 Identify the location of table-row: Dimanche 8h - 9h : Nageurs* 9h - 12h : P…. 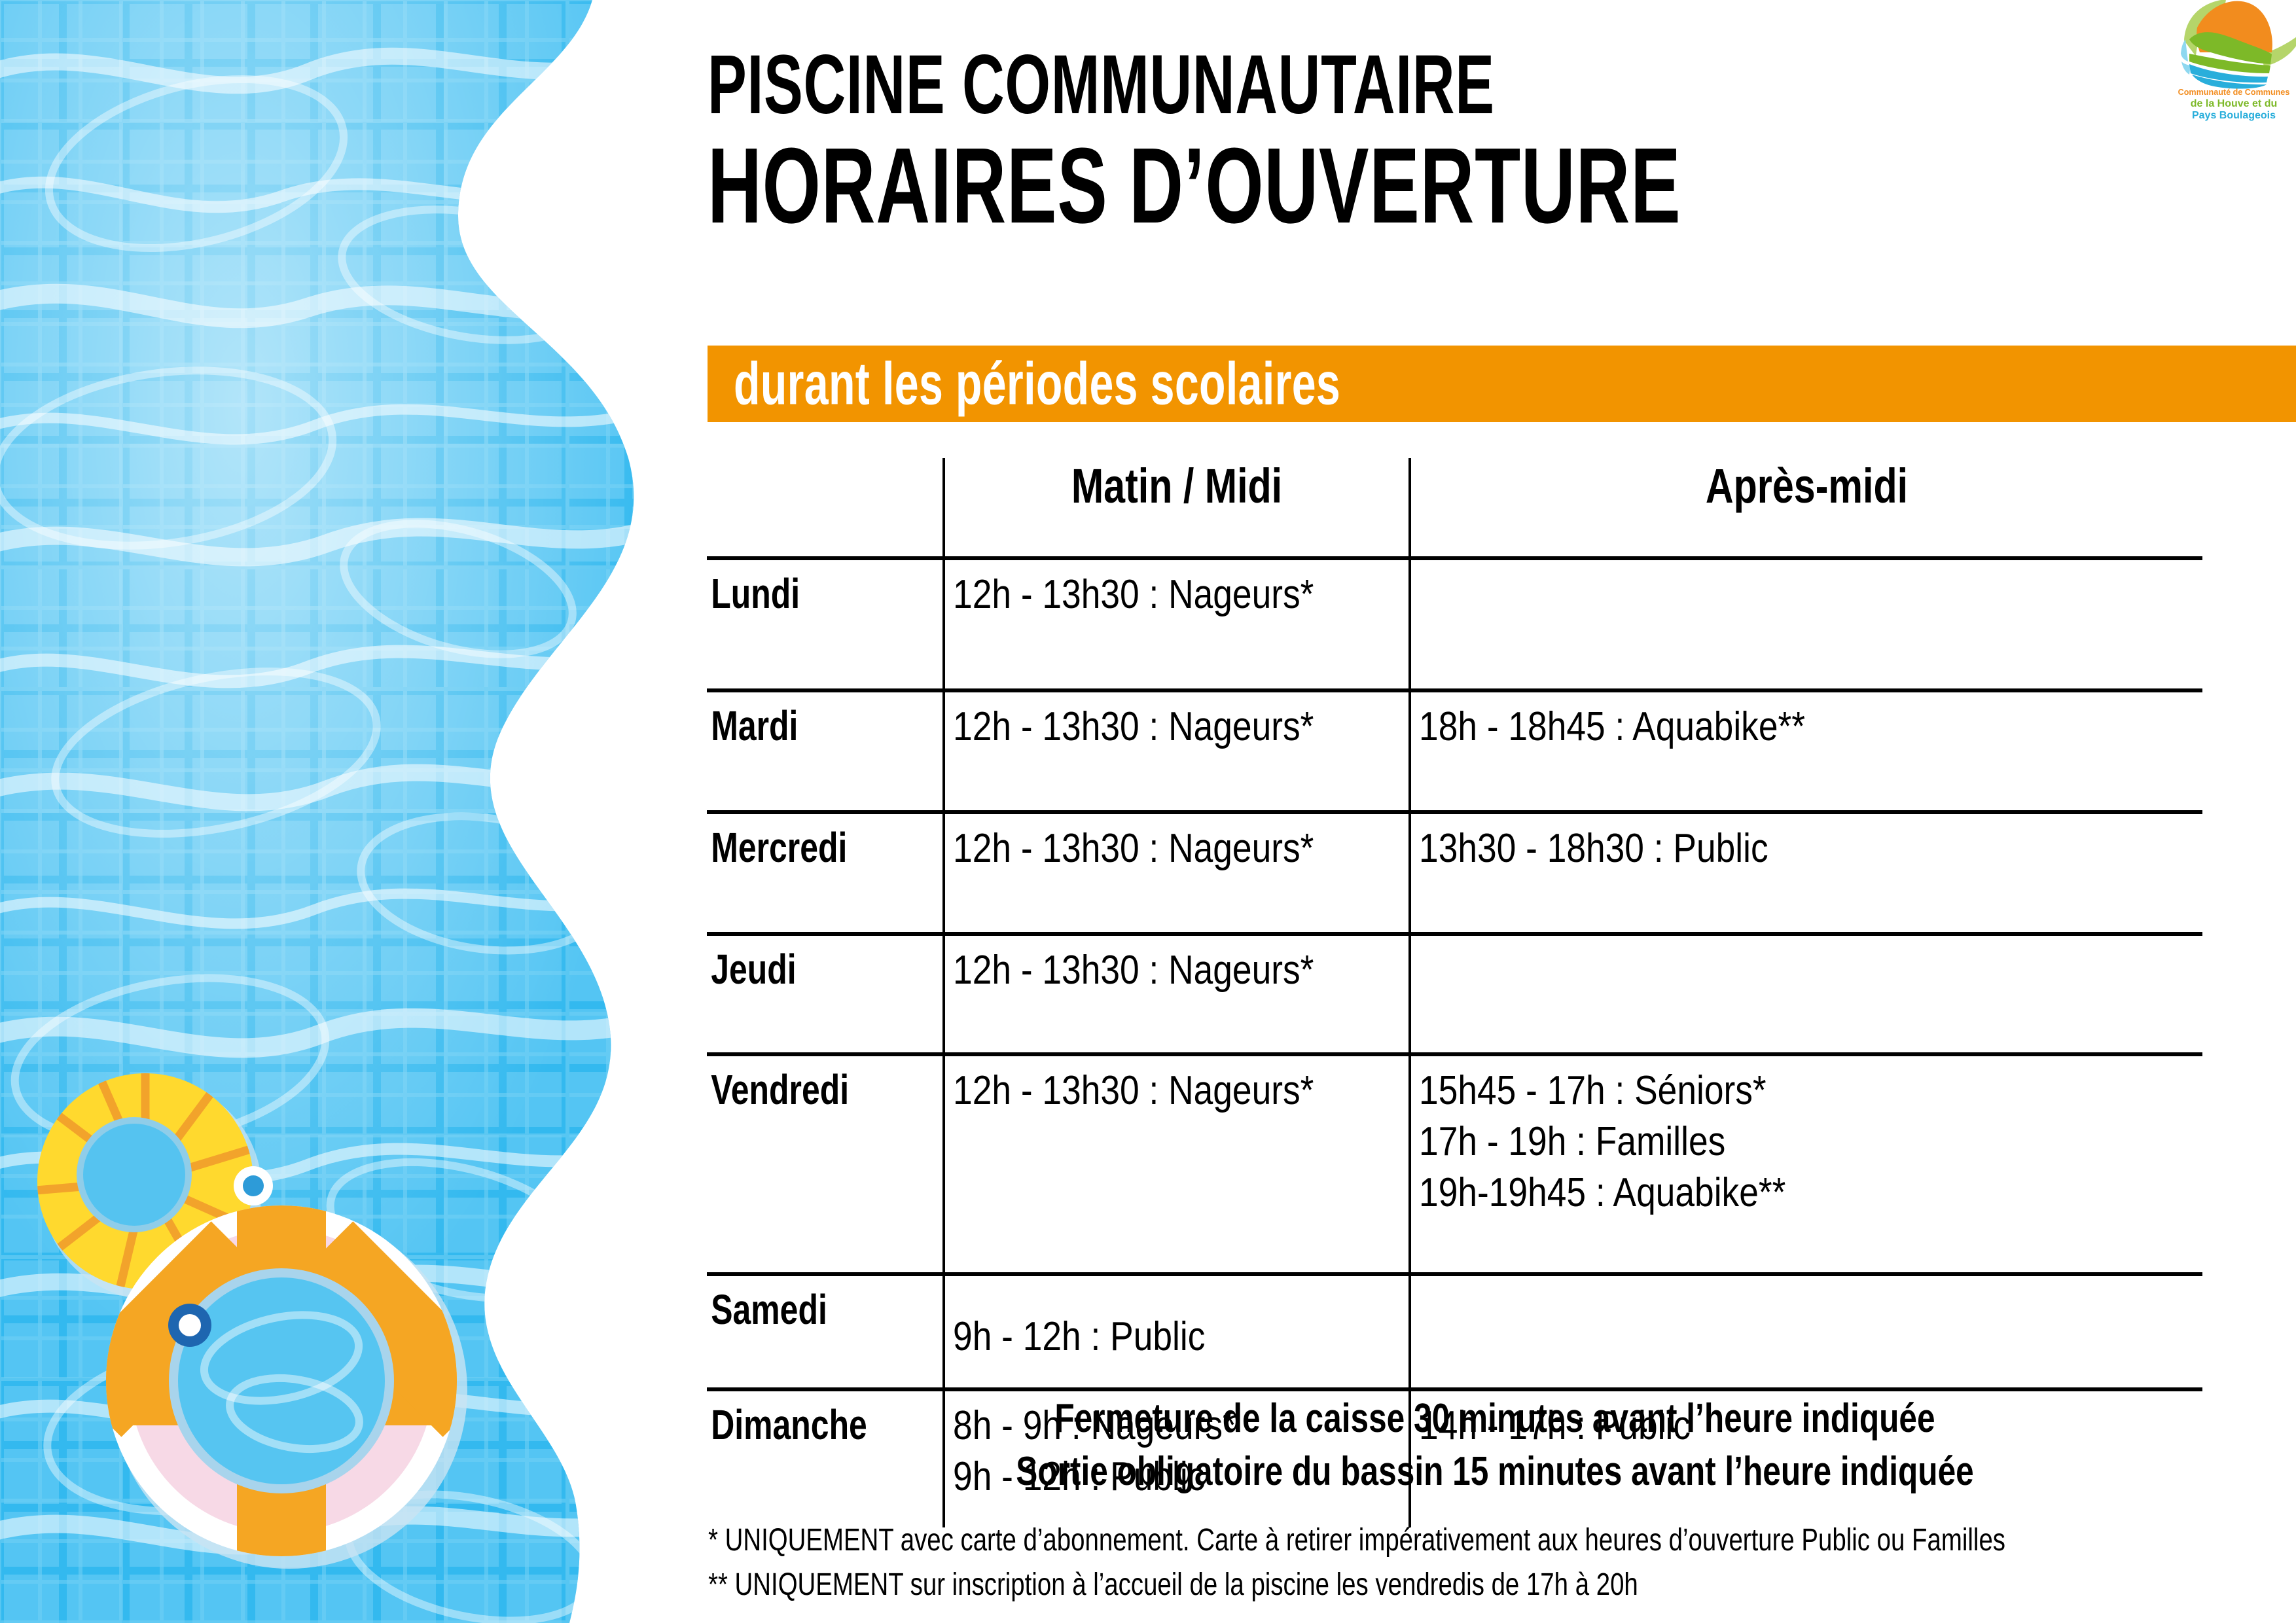
(1454, 1458).